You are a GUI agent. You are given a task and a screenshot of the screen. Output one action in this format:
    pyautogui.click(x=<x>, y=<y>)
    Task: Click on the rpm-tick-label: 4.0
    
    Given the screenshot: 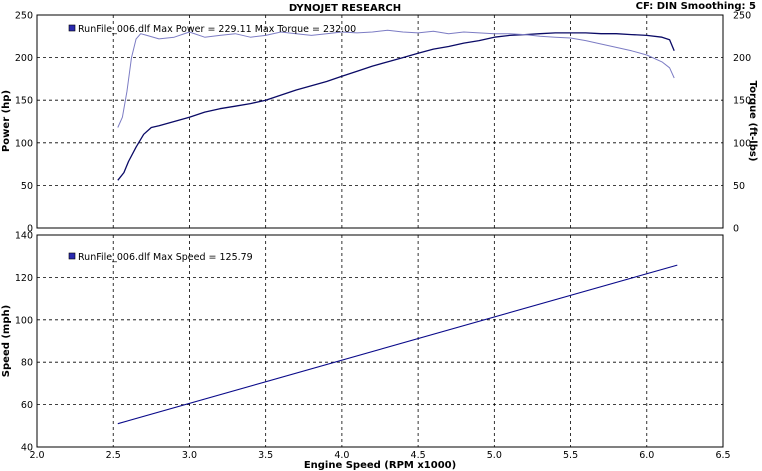 What is the action you would take?
    pyautogui.click(x=341, y=455)
    